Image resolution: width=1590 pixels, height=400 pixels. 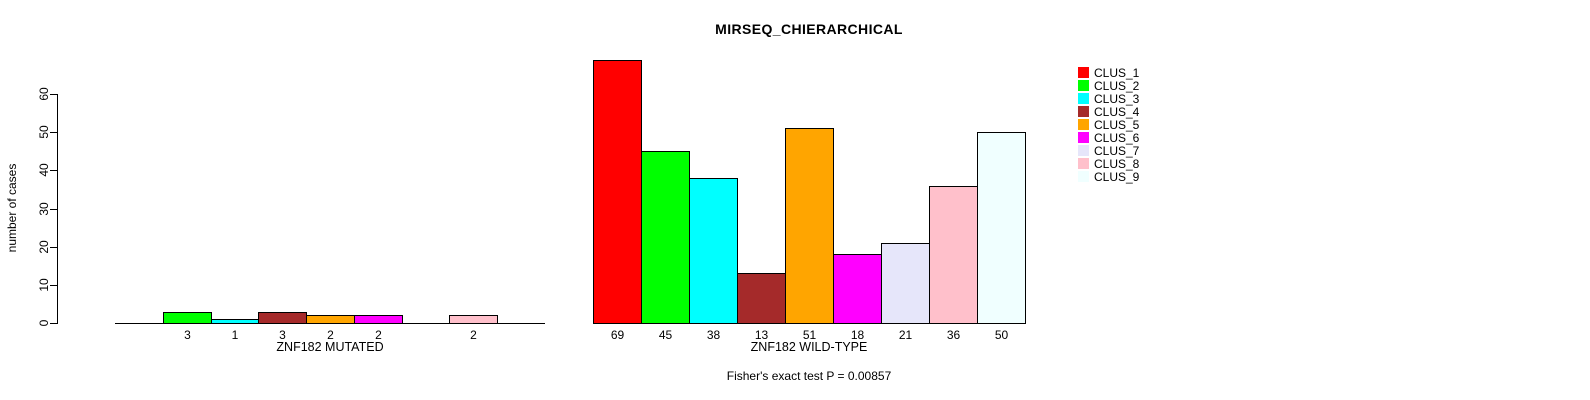 I want to click on legend-item-clus_8: CLUS_8, so click(x=1109, y=163).